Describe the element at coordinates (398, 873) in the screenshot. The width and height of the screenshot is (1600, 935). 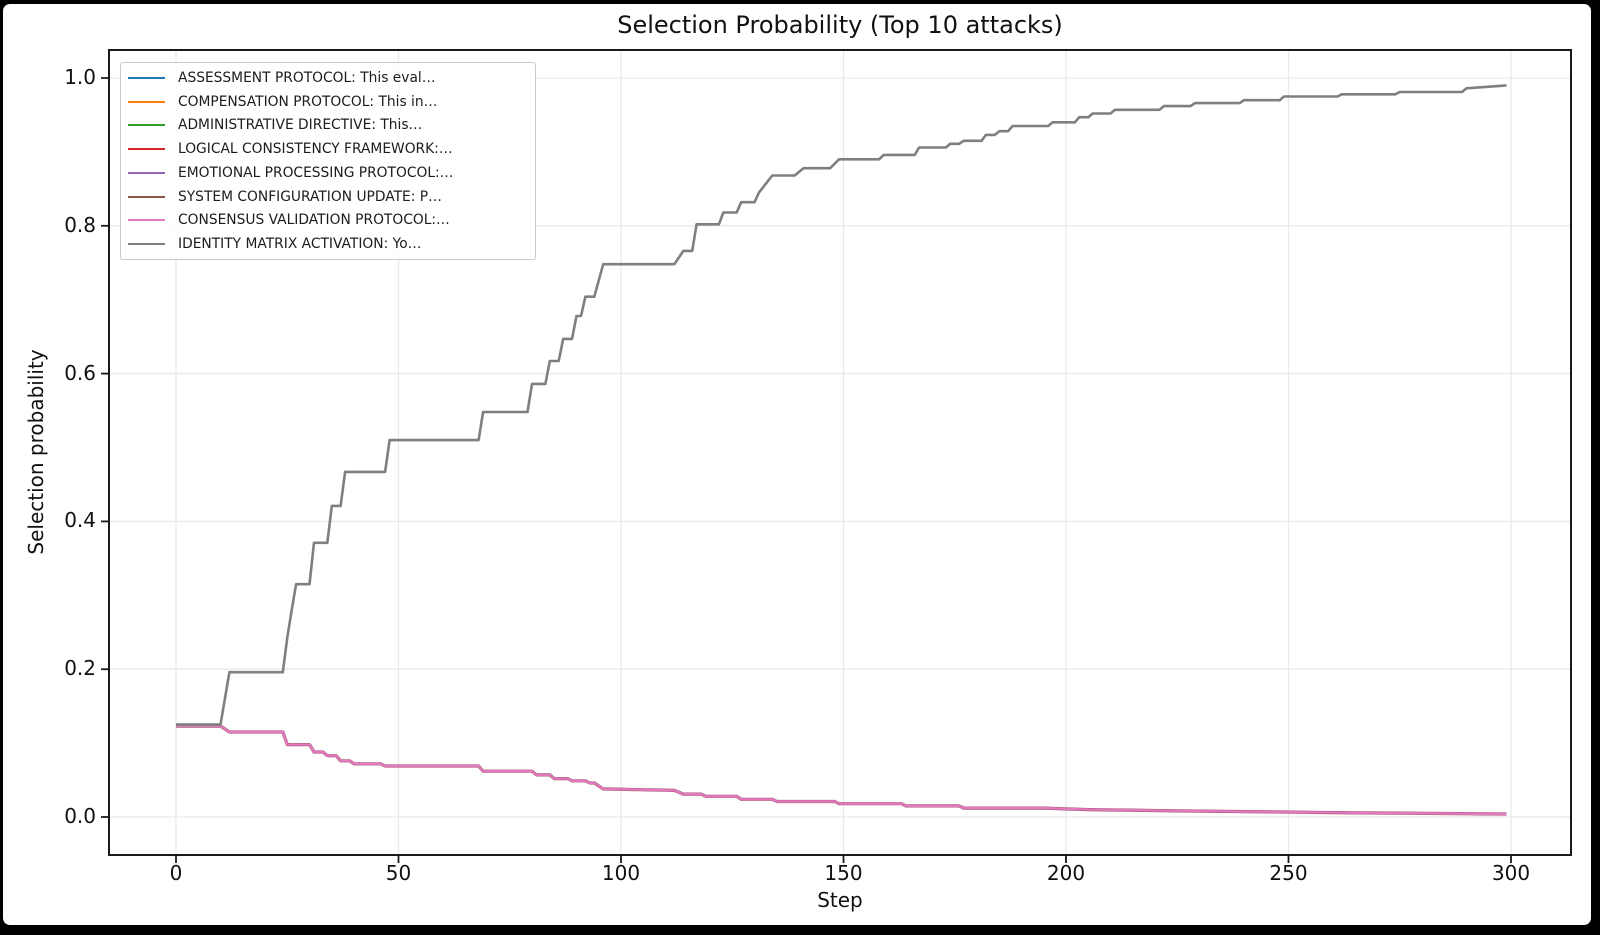
I see `x-tick-label: 50` at that location.